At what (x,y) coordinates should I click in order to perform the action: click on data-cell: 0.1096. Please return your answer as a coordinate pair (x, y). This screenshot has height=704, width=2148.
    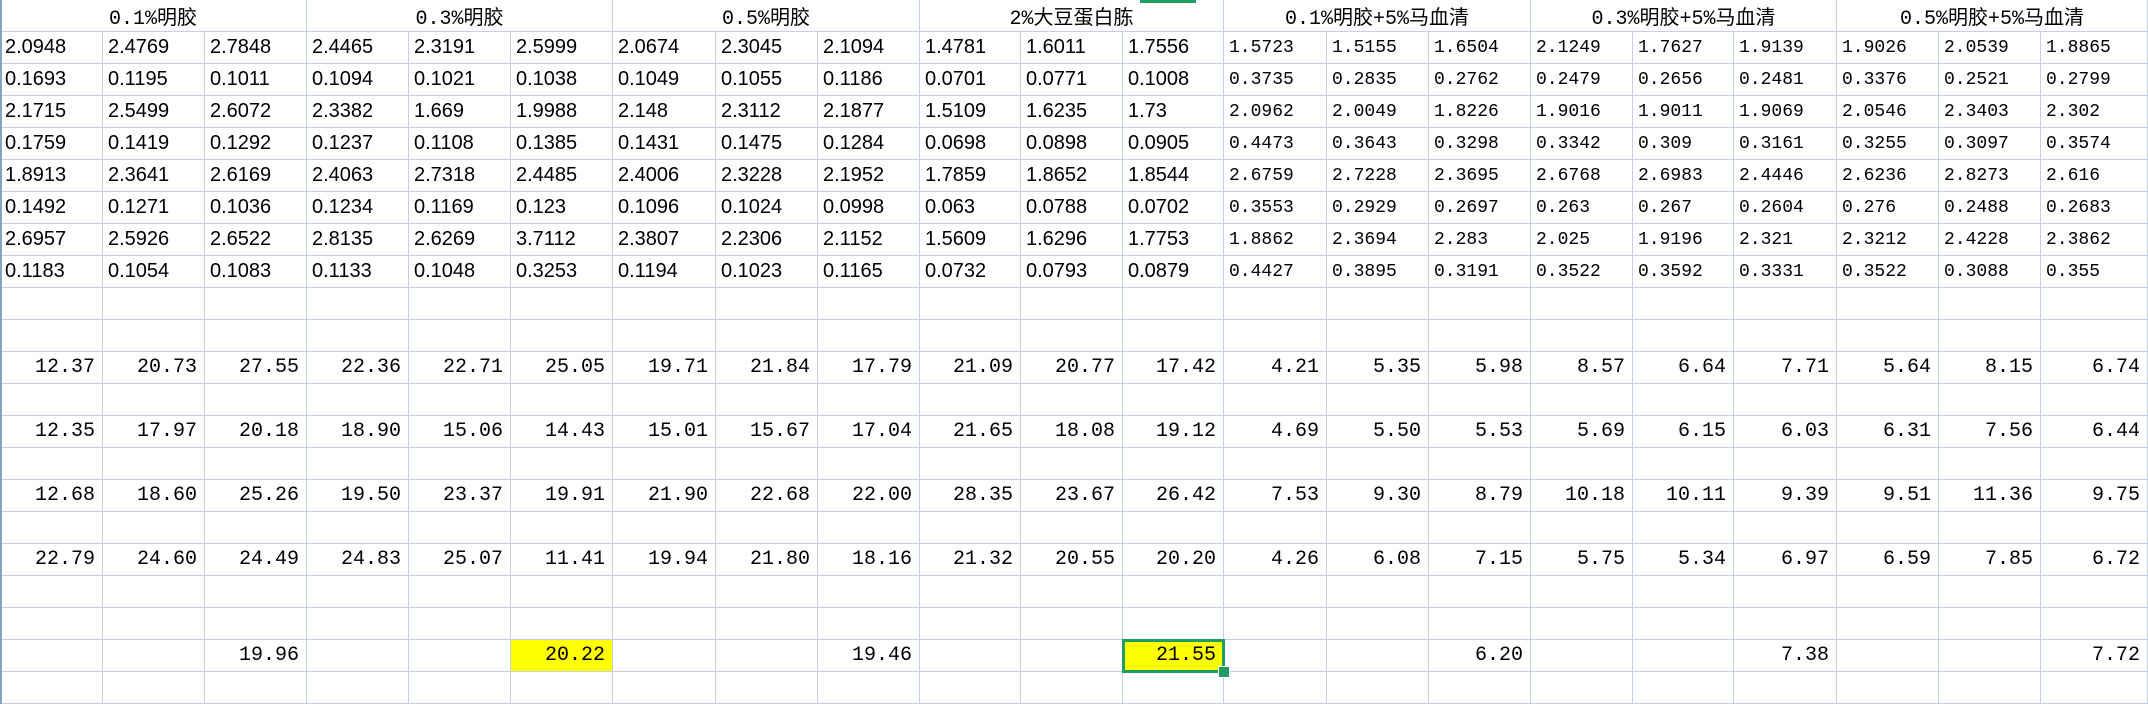
    Looking at the image, I should click on (664, 208).